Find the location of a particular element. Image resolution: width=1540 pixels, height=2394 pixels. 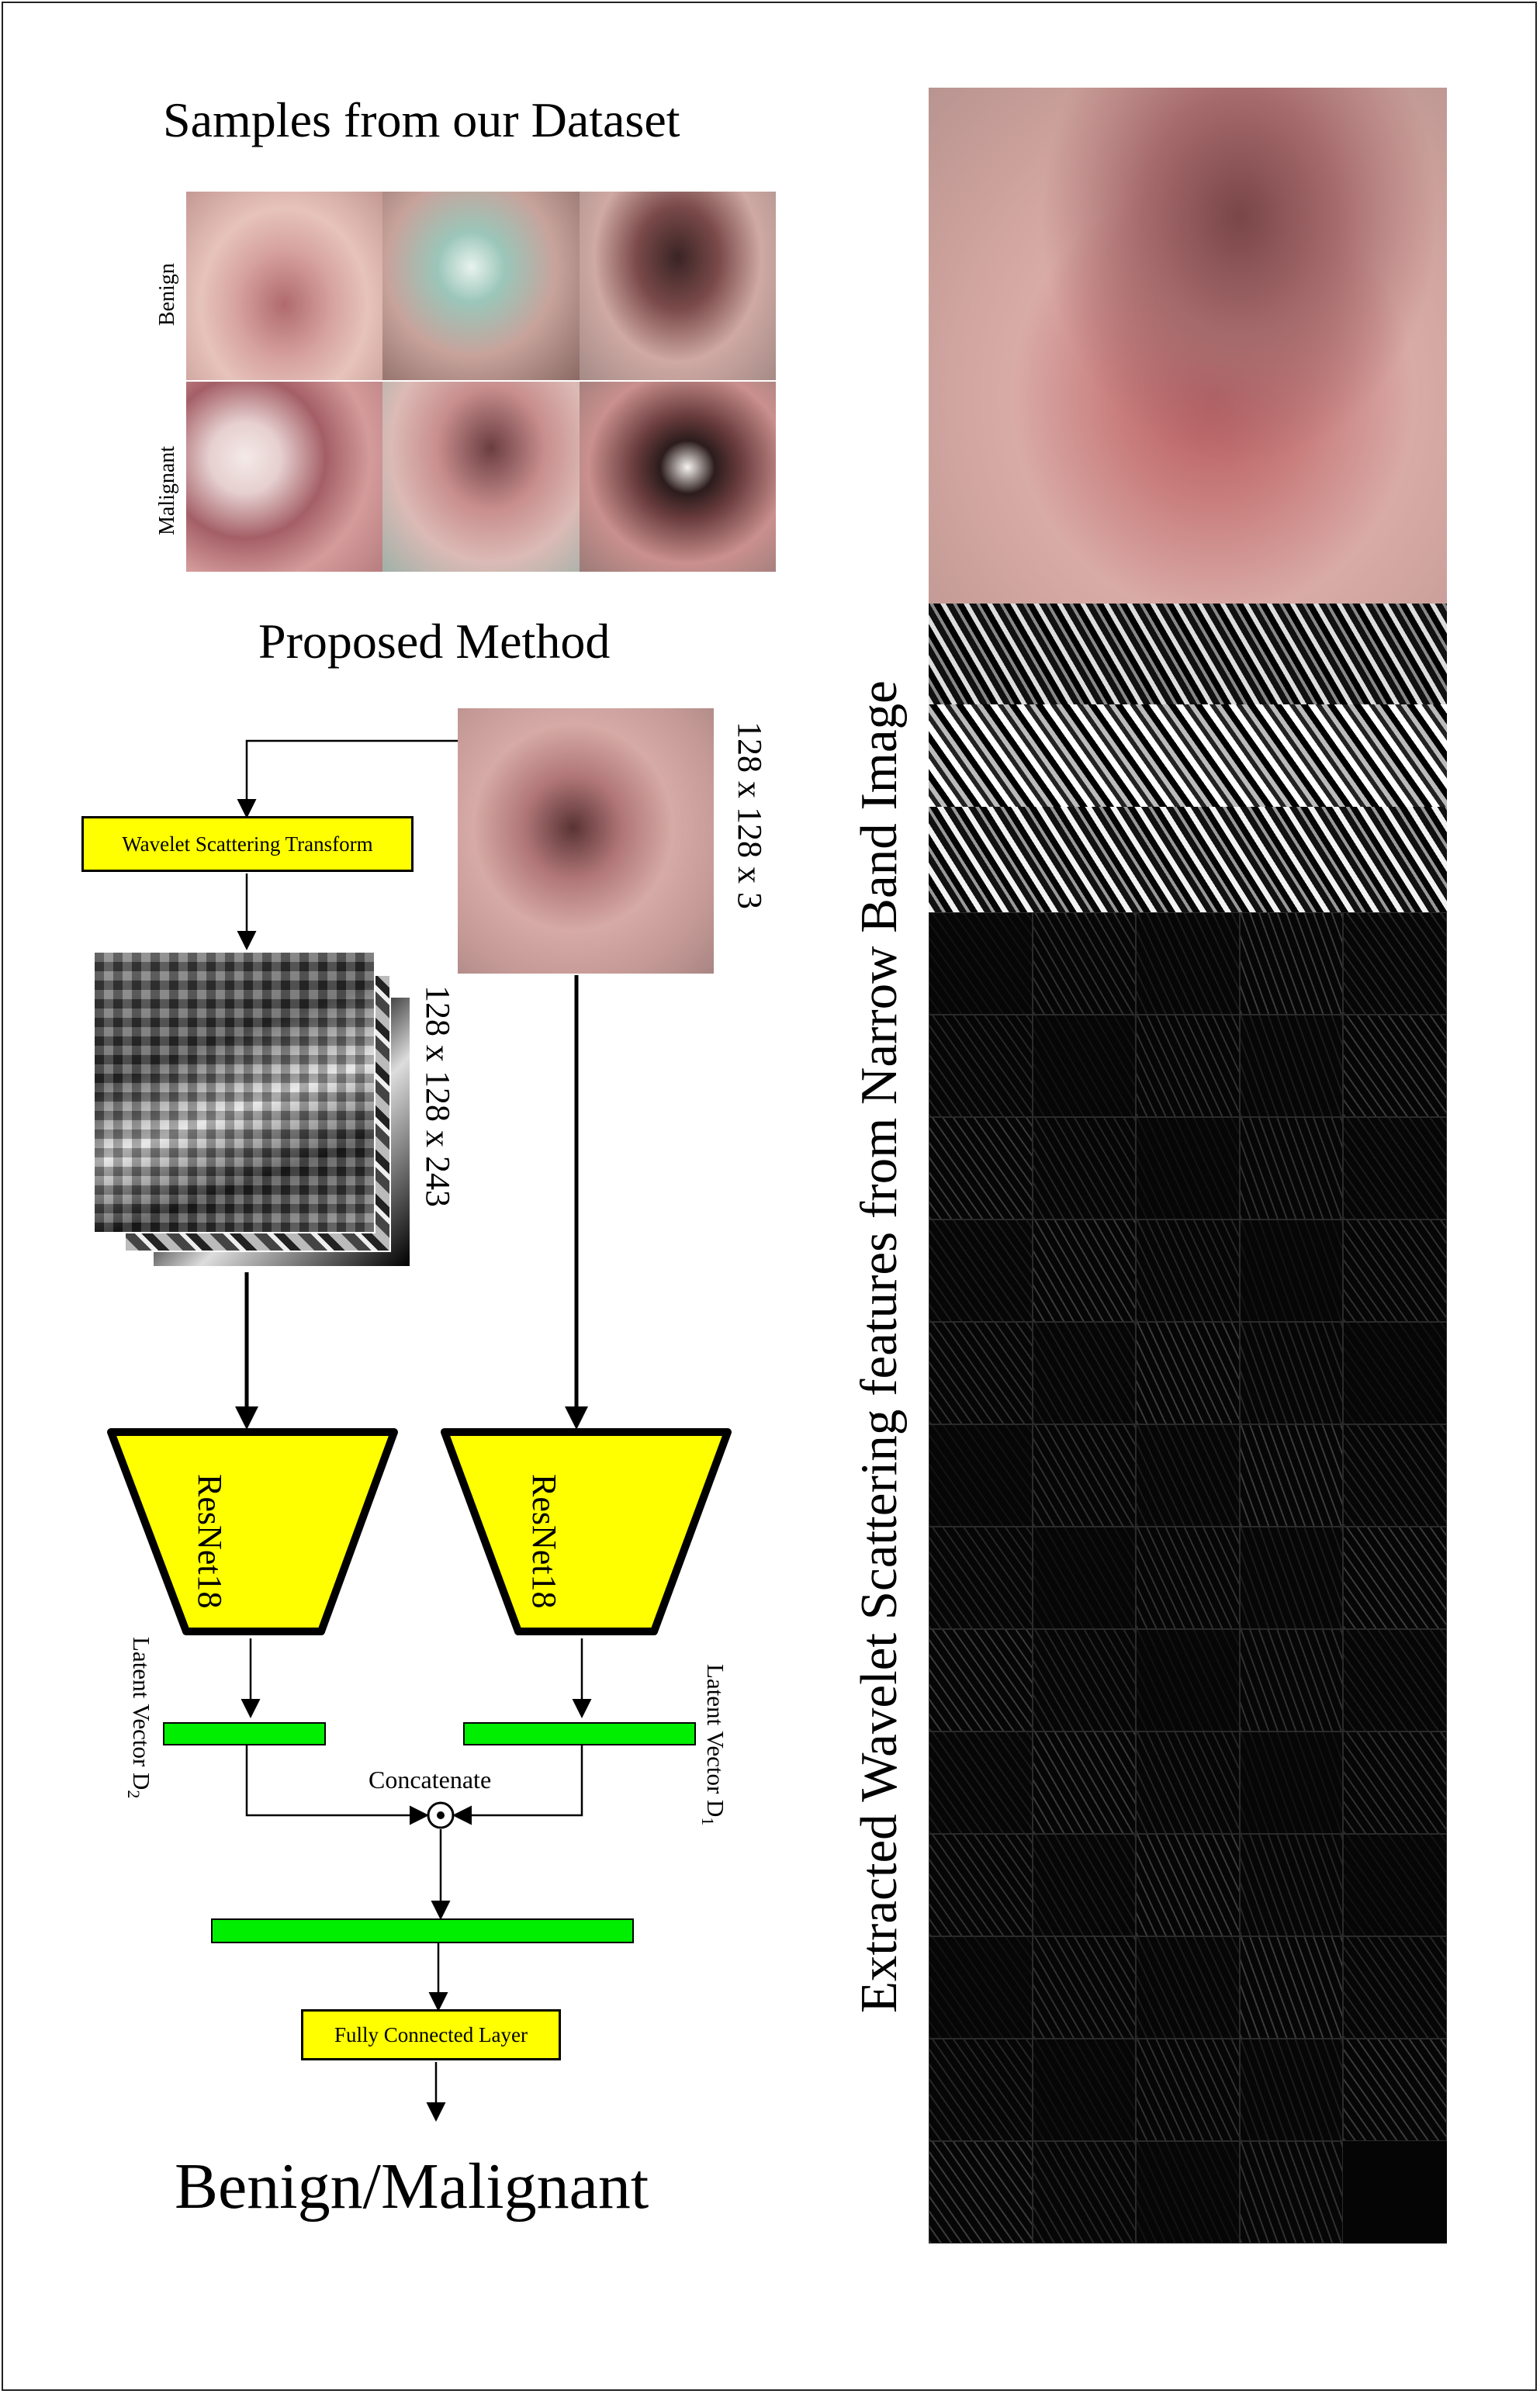

method-title: Proposed Method is located at coordinates (434, 642).